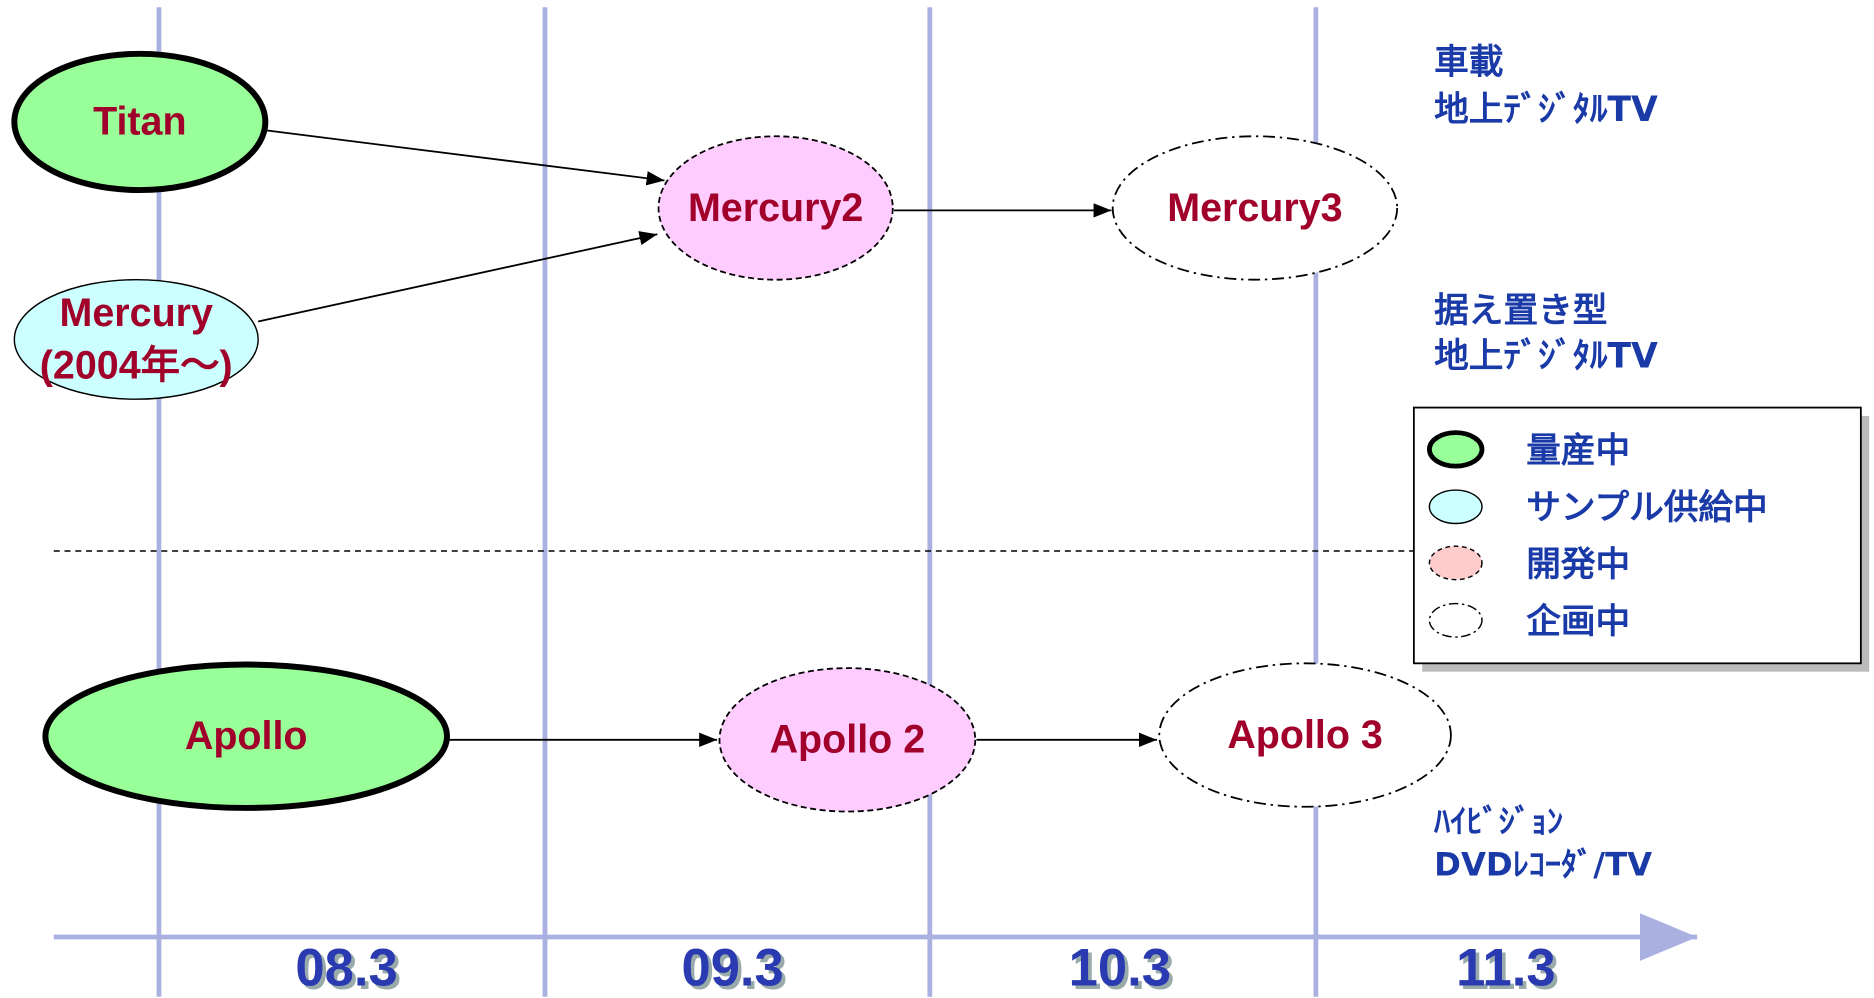 This screenshot has width=1874, height=998. I want to click on node-label: Mercury3, so click(1254, 208).